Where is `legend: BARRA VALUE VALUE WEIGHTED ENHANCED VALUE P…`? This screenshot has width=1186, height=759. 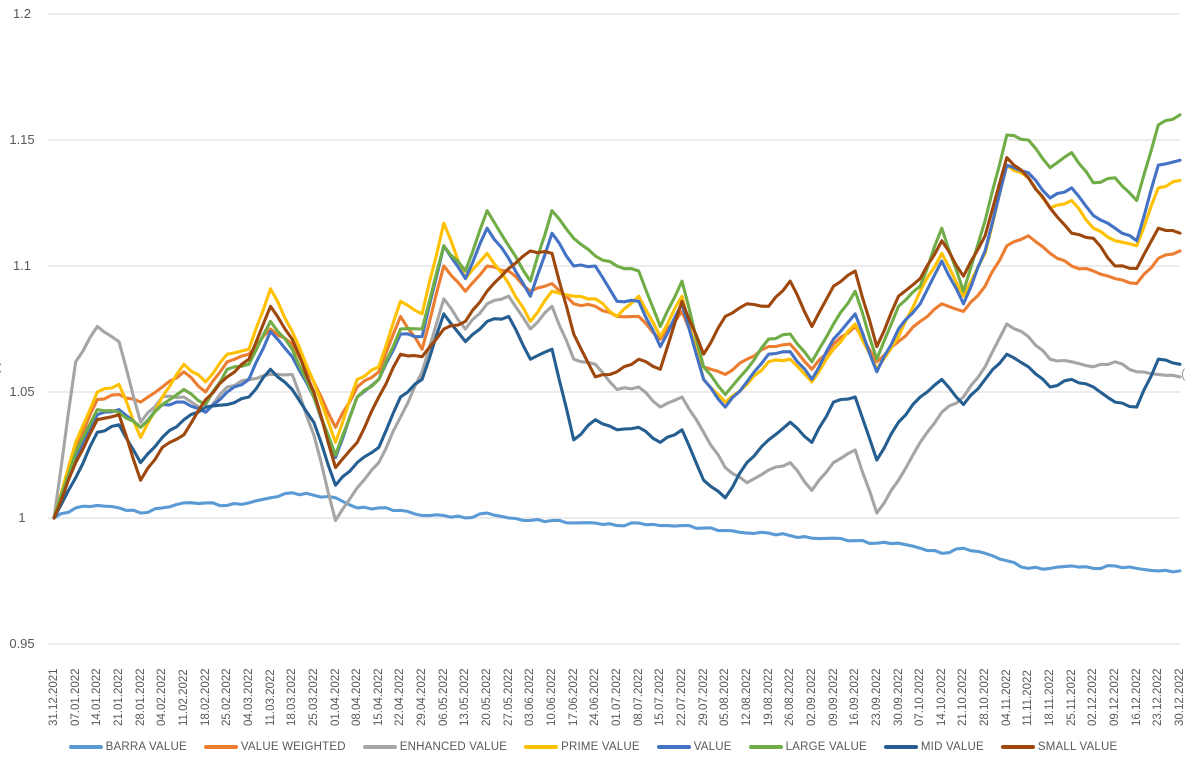 legend: BARRA VALUE VALUE WEIGHTED ENHANCED VALUE P… is located at coordinates (593, 747).